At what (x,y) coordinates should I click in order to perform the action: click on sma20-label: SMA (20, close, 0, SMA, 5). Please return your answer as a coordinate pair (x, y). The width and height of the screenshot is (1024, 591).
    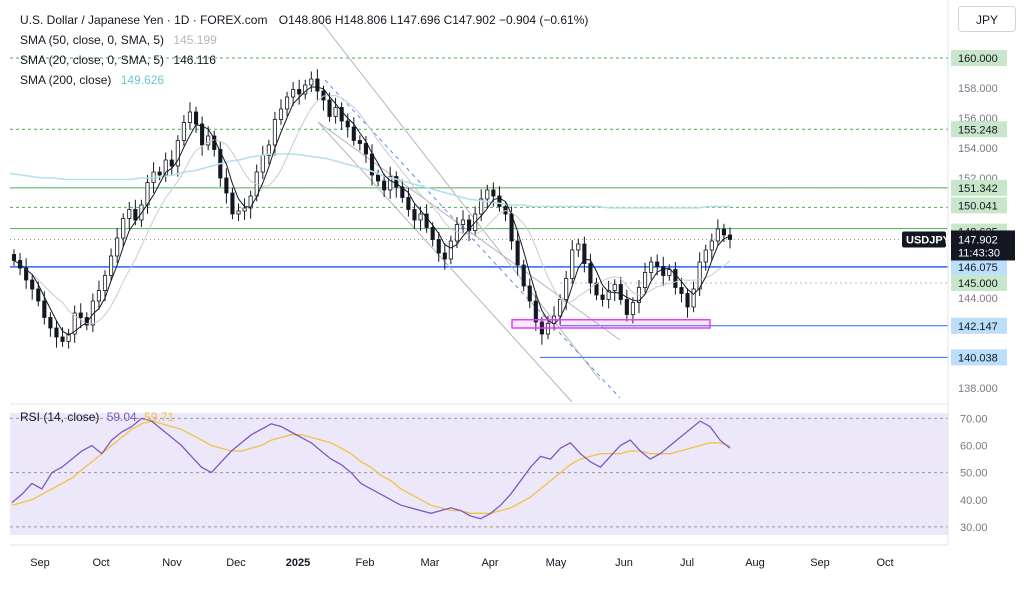
    Looking at the image, I should click on (92, 60).